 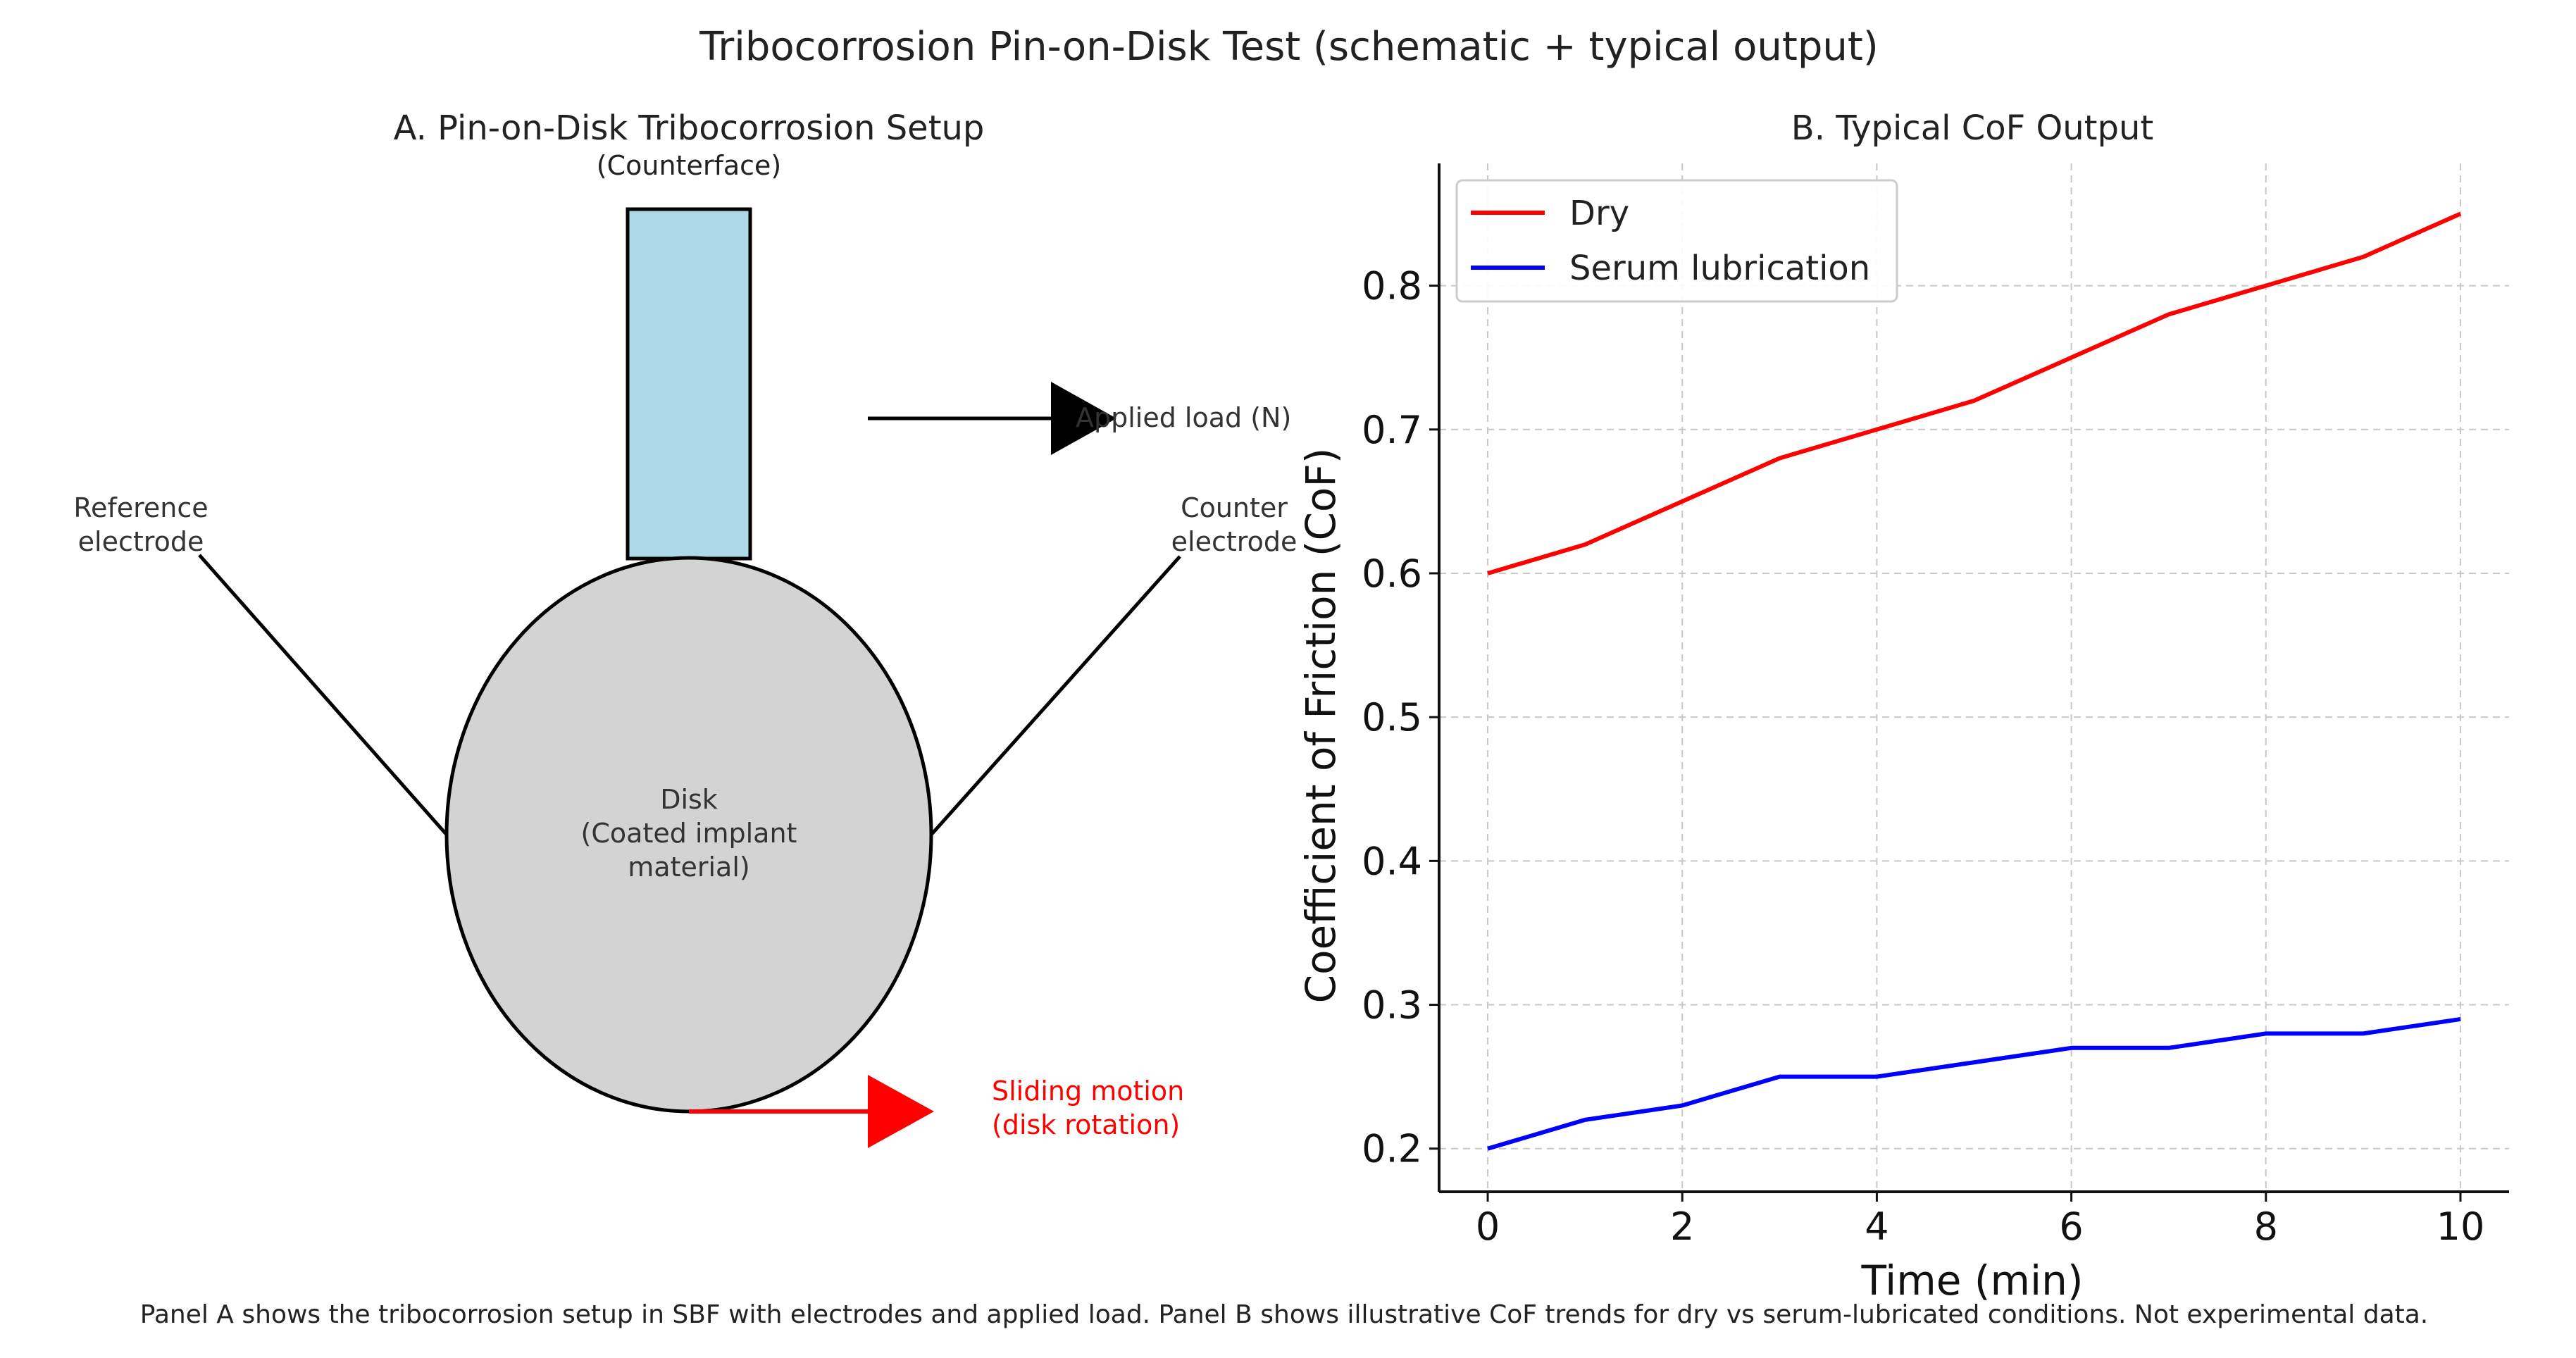 I want to click on sliding-motion-arrowhead, so click(x=901, y=1112).